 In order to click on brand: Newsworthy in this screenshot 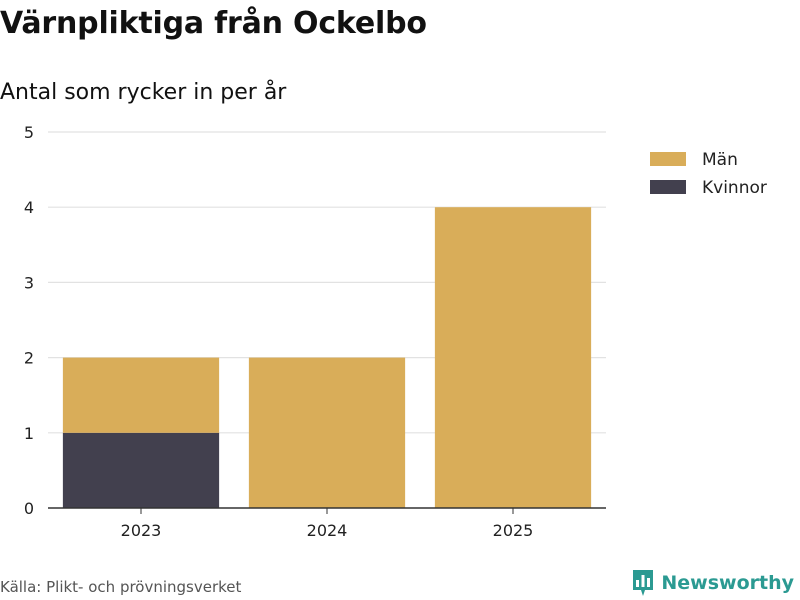, I will do `click(712, 583)`.